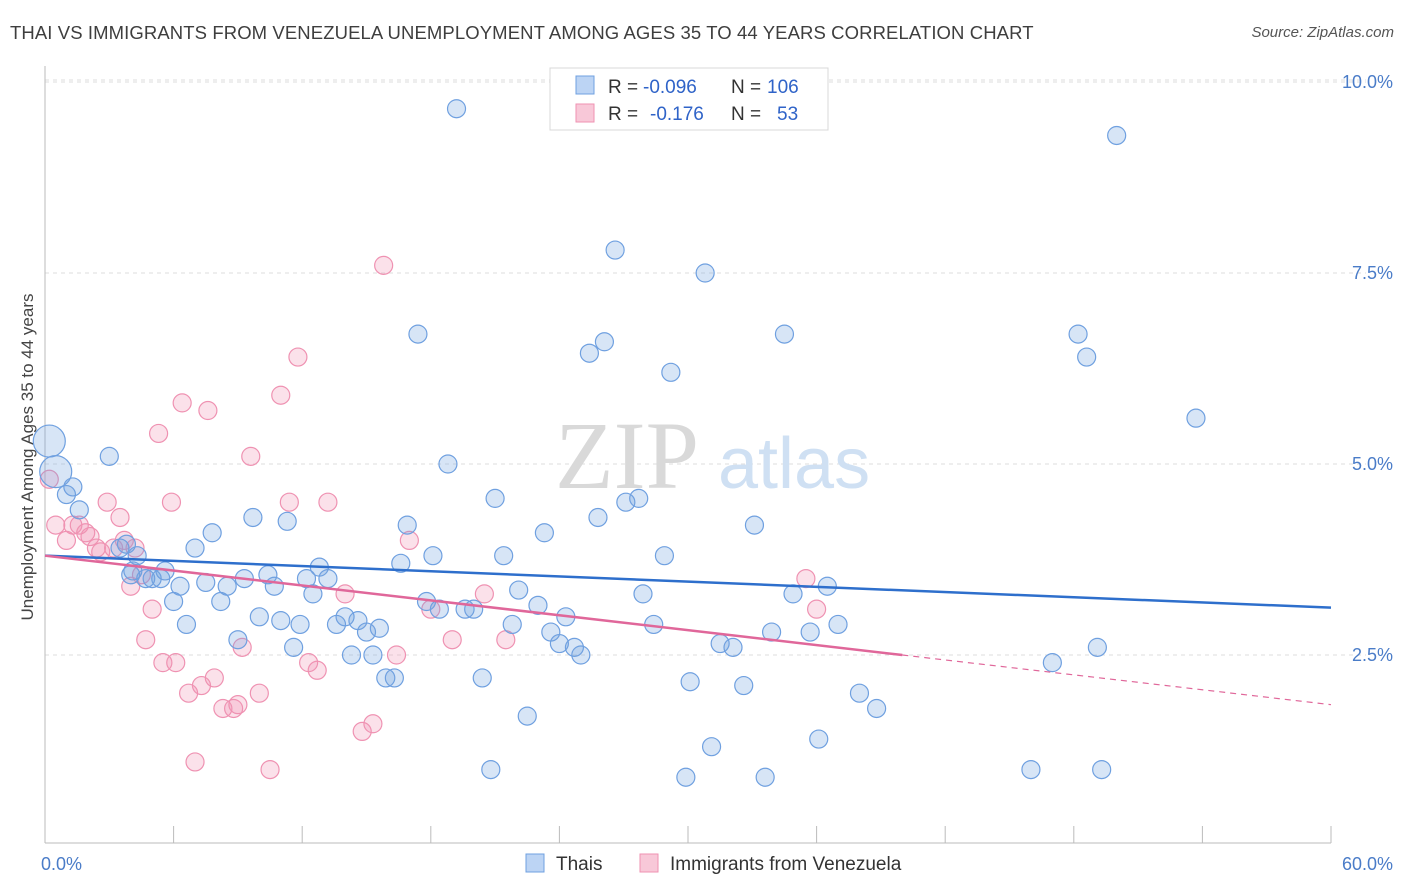 This screenshot has height=892, width=1406. Describe the element at coordinates (670, 87) in the screenshot. I see `legend-r-value-thais: -0.096` at that location.